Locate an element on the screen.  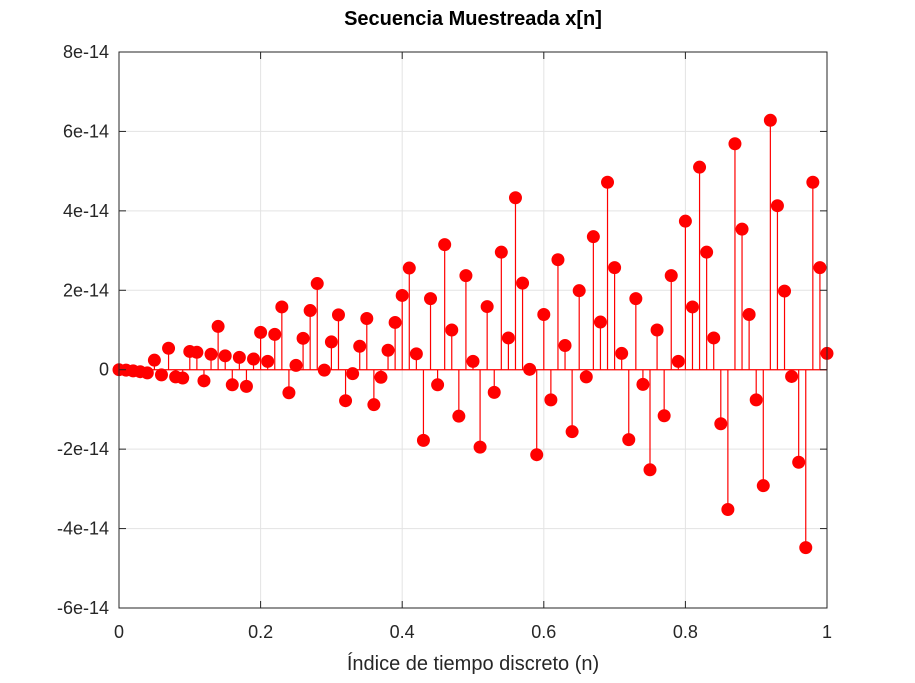
y-tick-label: -6e-14 is located at coordinates (83, 608).